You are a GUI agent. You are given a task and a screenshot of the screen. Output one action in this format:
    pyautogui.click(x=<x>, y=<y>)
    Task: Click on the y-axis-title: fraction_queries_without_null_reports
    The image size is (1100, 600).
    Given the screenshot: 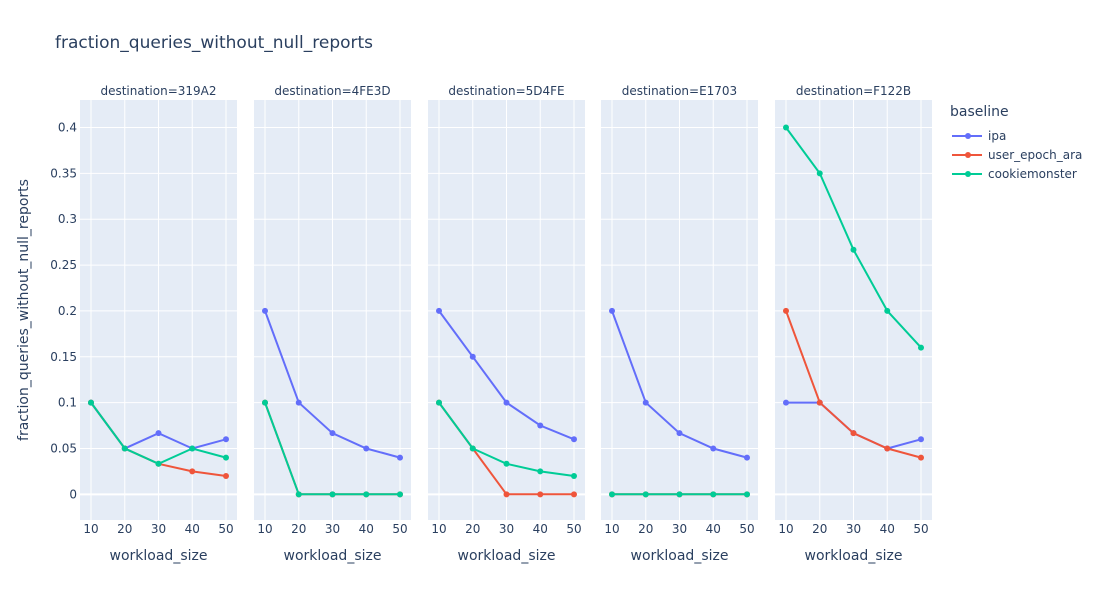 What is the action you would take?
    pyautogui.click(x=24, y=310)
    